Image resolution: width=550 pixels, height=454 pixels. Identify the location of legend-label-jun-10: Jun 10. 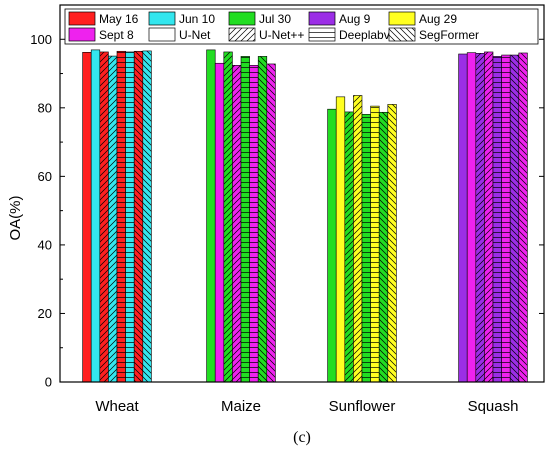
(197, 19).